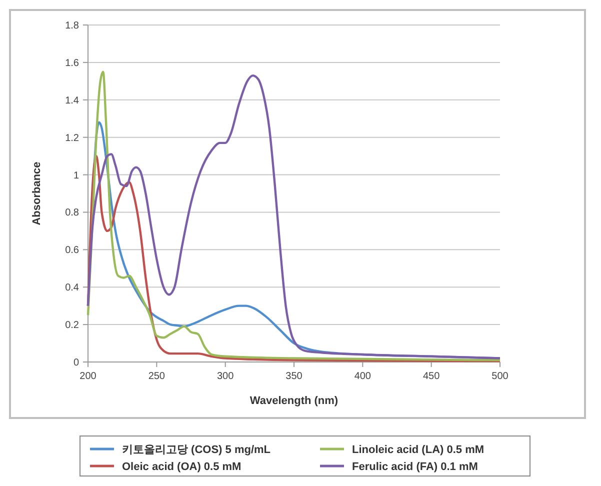 This screenshot has height=486, width=601. Describe the element at coordinates (37, 194) in the screenshot. I see `y-axis-title: Absorbance` at that location.